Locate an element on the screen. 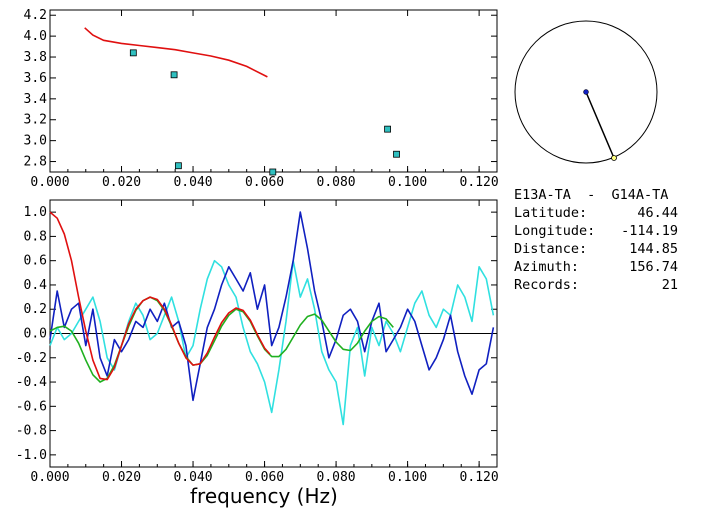 This screenshot has height=519, width=702. bottom-y-tick-label: -0.2 is located at coordinates (31, 358).